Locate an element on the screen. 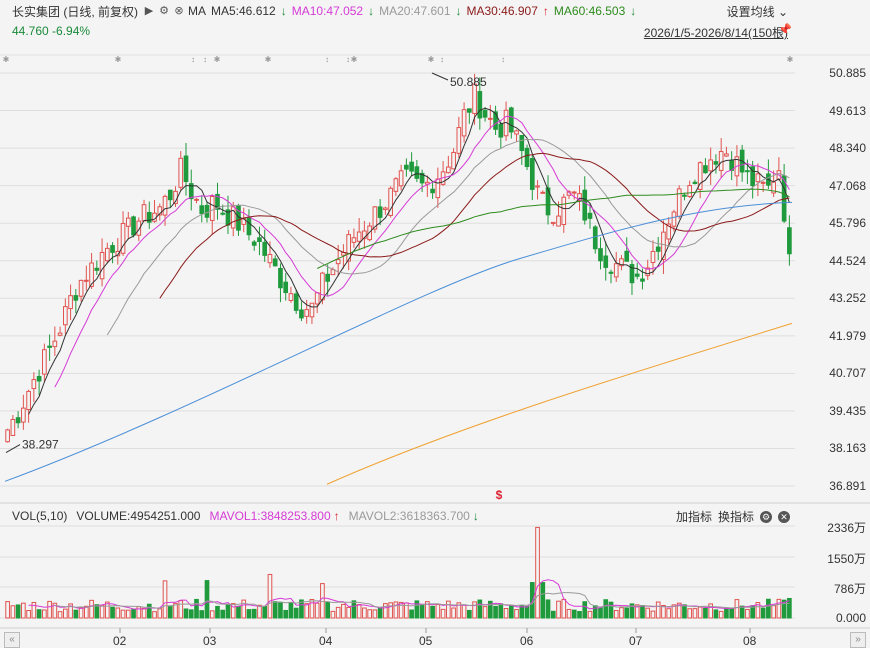  price-tick: 43.252 is located at coordinates (847, 298).